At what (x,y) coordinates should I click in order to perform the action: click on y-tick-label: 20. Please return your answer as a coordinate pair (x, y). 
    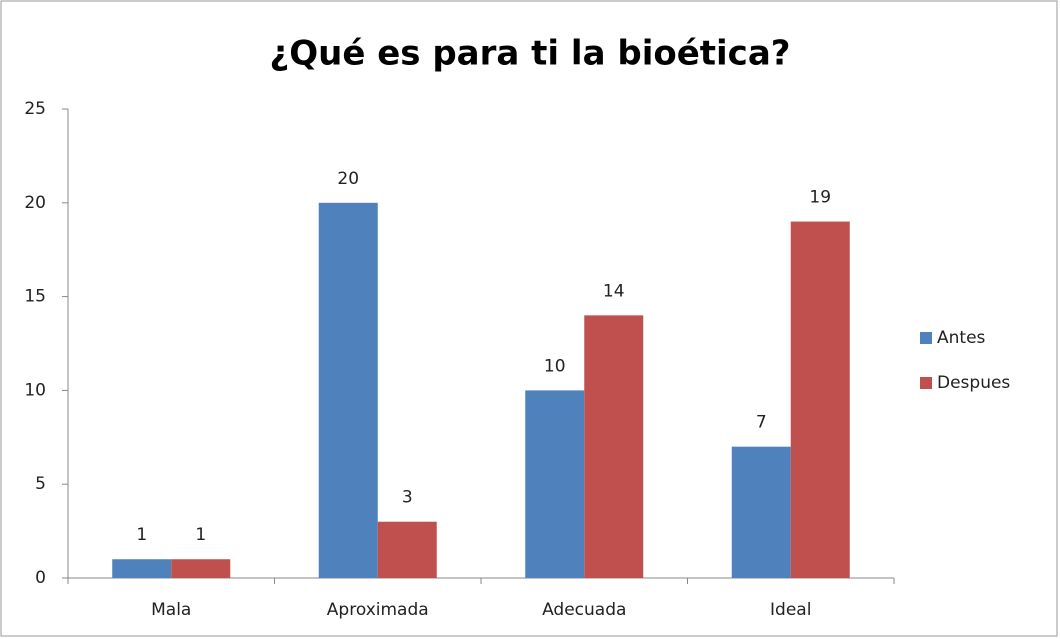
    Looking at the image, I should click on (35, 203).